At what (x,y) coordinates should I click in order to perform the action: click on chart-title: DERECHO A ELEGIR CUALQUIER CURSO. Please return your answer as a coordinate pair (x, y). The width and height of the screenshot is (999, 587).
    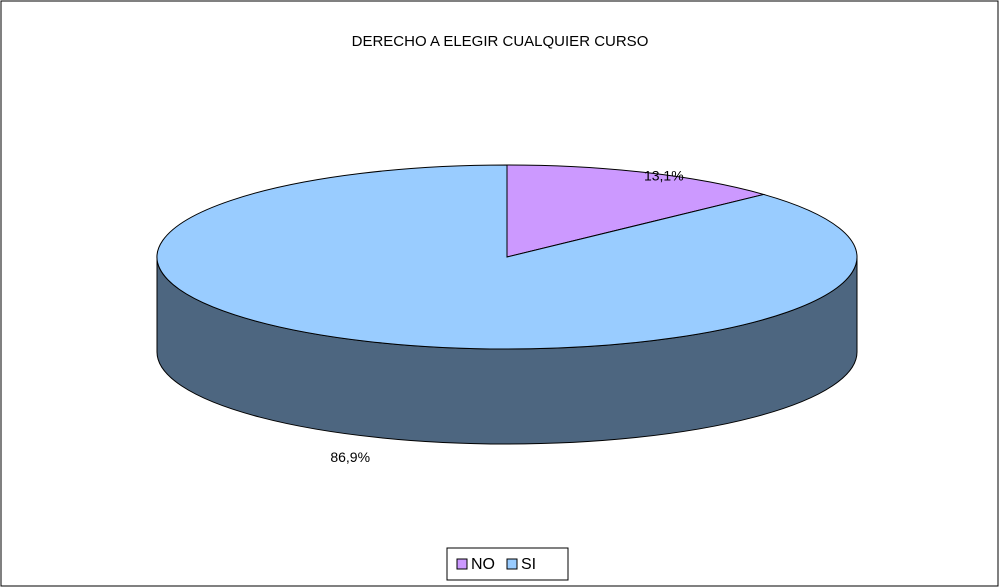
    Looking at the image, I should click on (500, 41).